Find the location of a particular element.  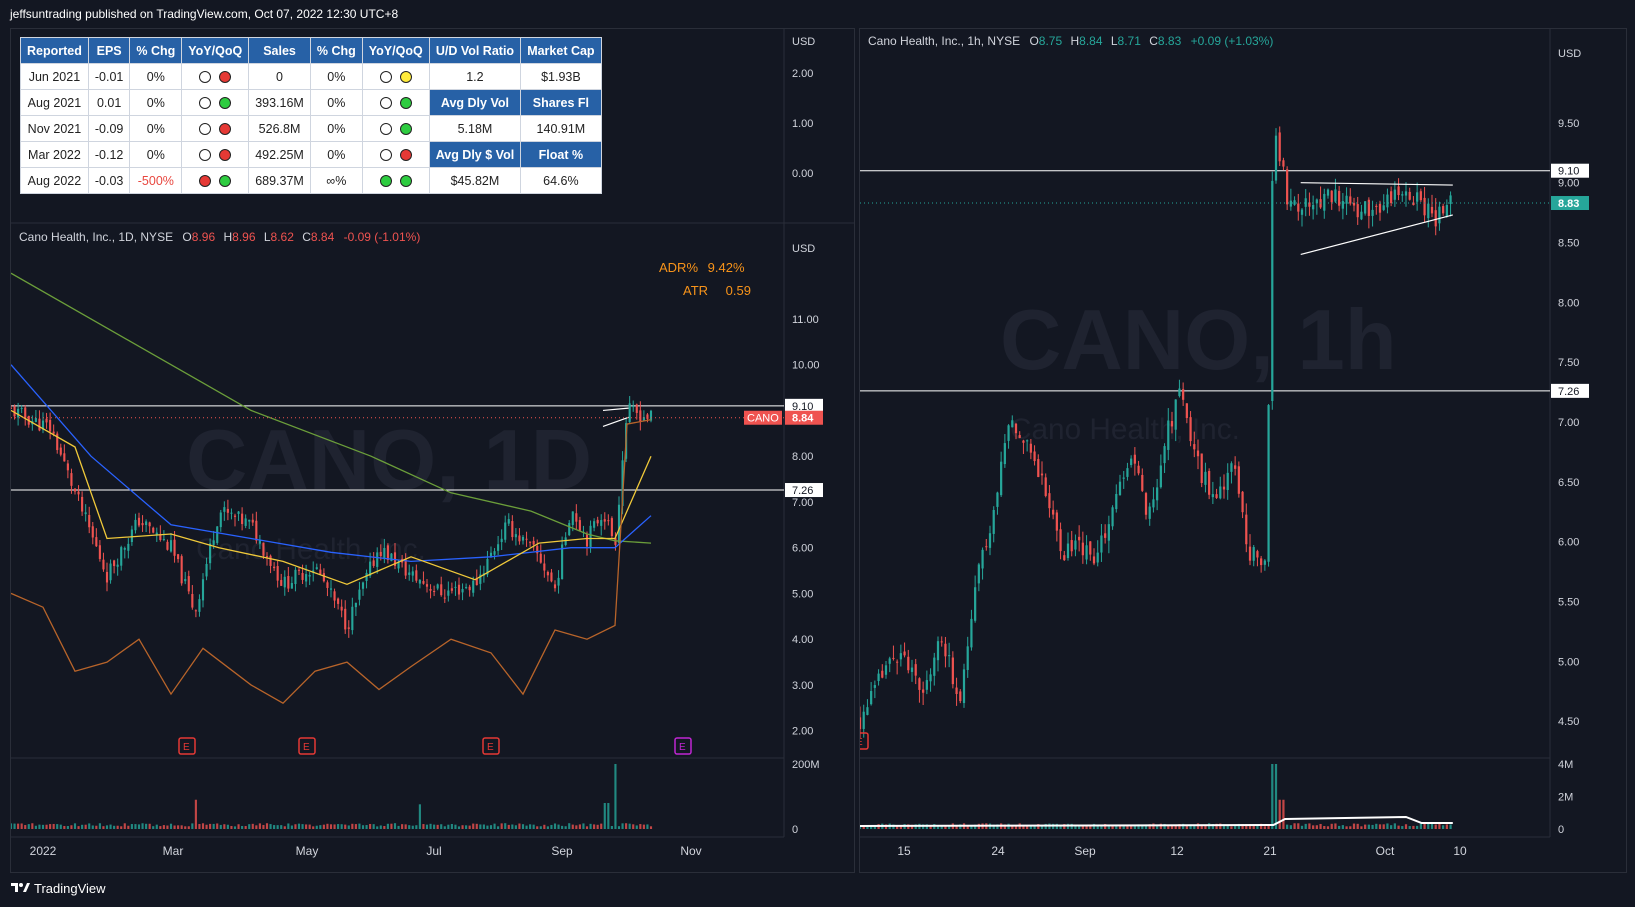

price-tick-label: 7.50 is located at coordinates (1568, 363).